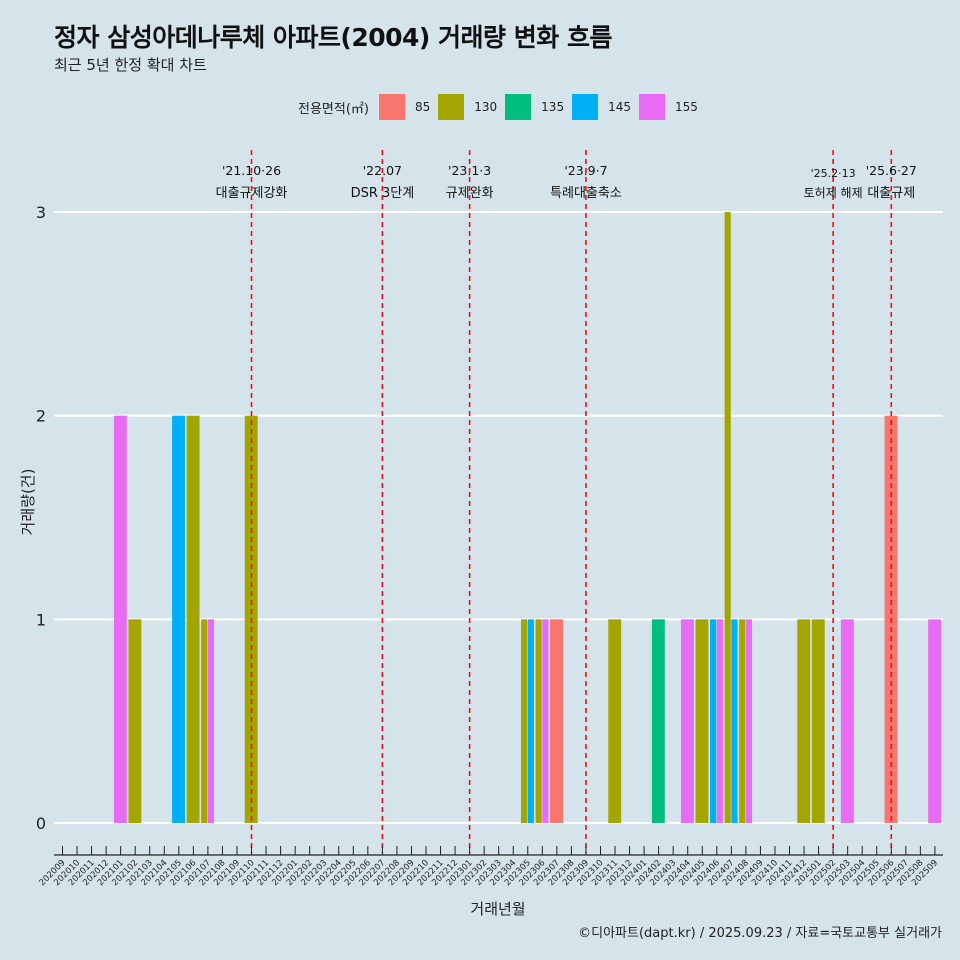 Image resolution: width=960 pixels, height=960 pixels. Describe the element at coordinates (833, 193) in the screenshot. I see `event-label-4: 토허제 해제` at that location.